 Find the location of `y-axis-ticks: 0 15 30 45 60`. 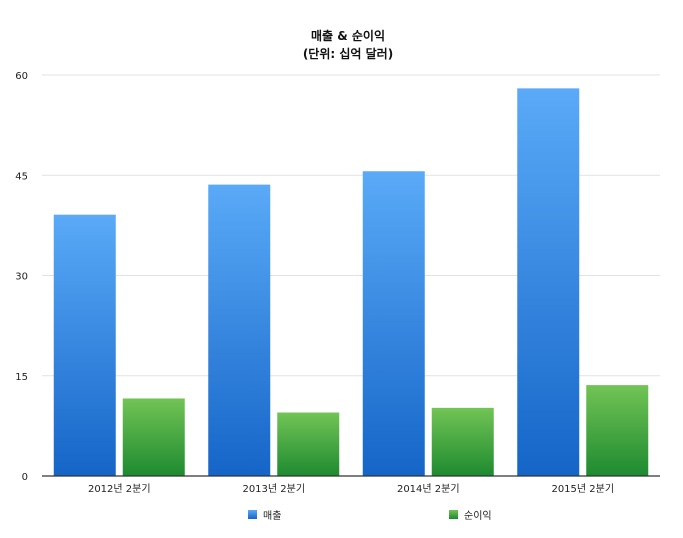

y-axis-ticks: 0 15 30 45 60 is located at coordinates (21, 277).